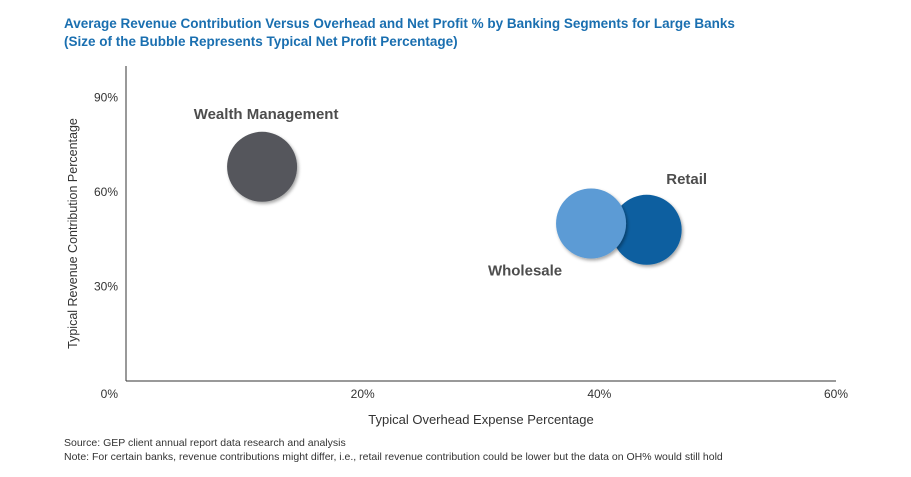  What do you see at coordinates (106, 192) in the screenshot?
I see `y-tick-label: 60%` at bounding box center [106, 192].